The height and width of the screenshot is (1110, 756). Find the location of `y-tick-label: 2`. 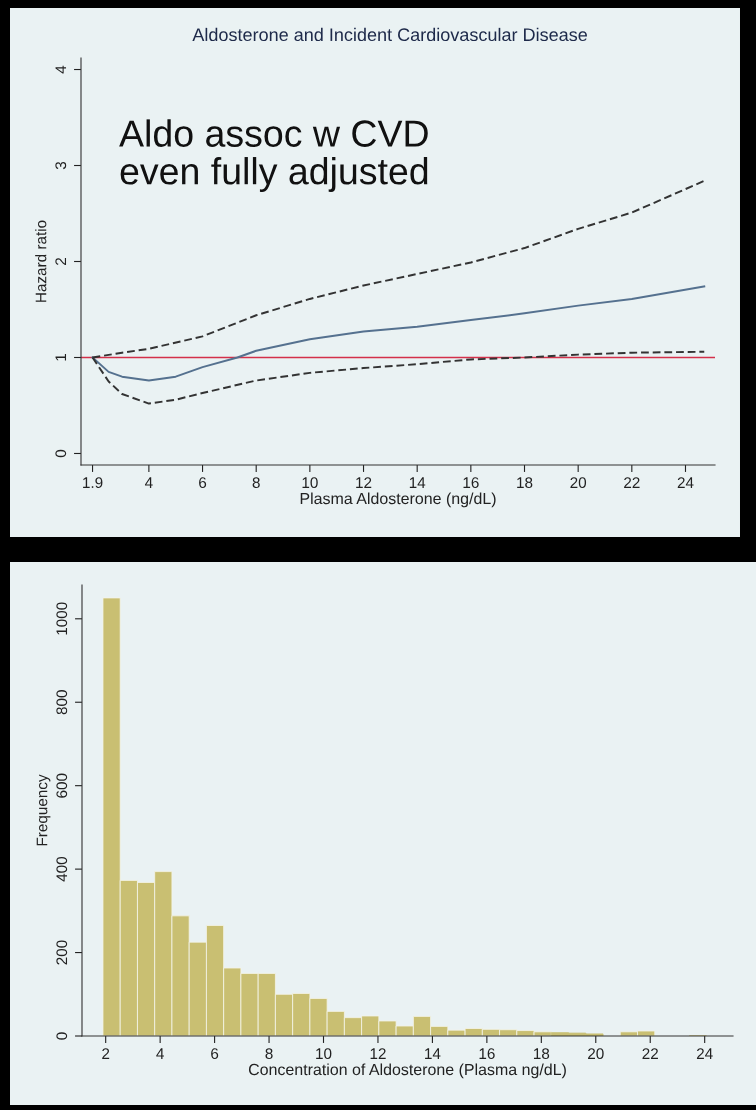

y-tick-label: 2 is located at coordinates (61, 261).